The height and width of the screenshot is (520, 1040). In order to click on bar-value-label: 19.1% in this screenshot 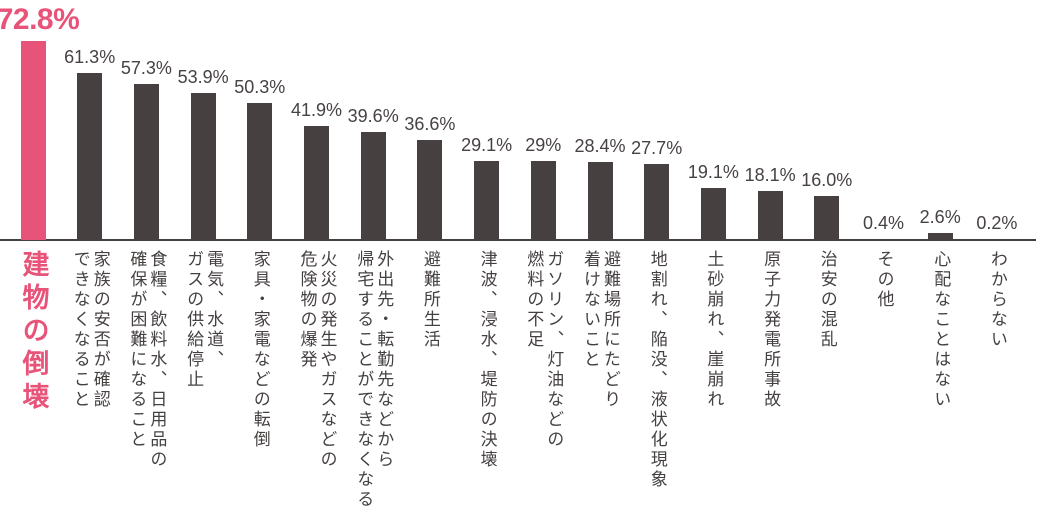, I will do `click(713, 172)`.